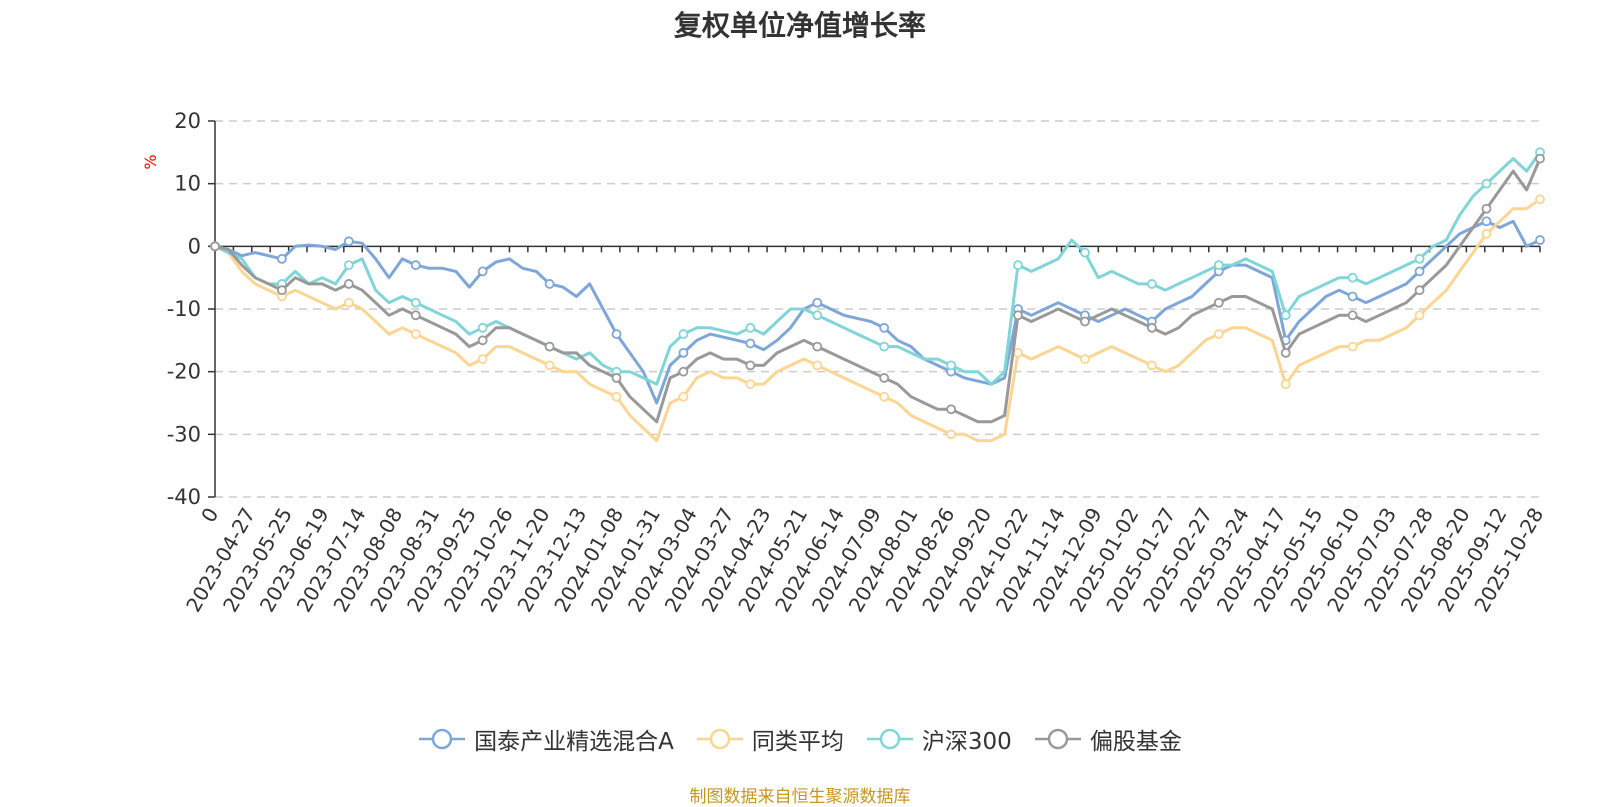 This screenshot has height=807, width=1600. Describe the element at coordinates (150, 161) in the screenshot. I see `y-axis-unit-label: %` at that location.